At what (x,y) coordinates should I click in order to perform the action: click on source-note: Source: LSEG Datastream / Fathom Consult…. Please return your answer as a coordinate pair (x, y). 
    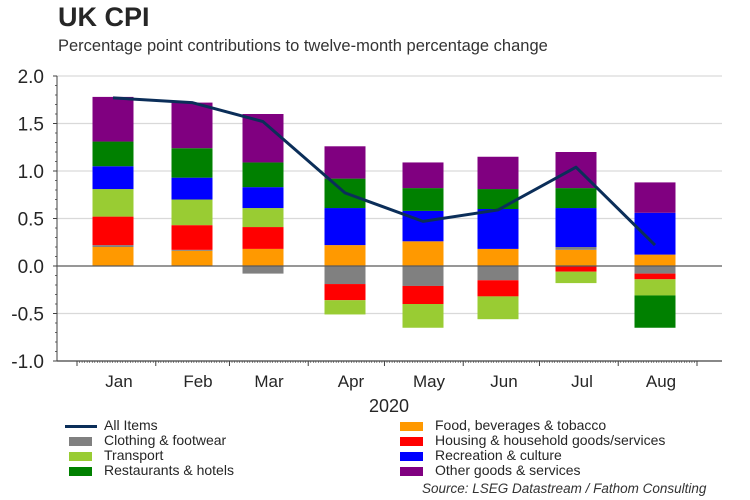
    Looking at the image, I should click on (564, 488).